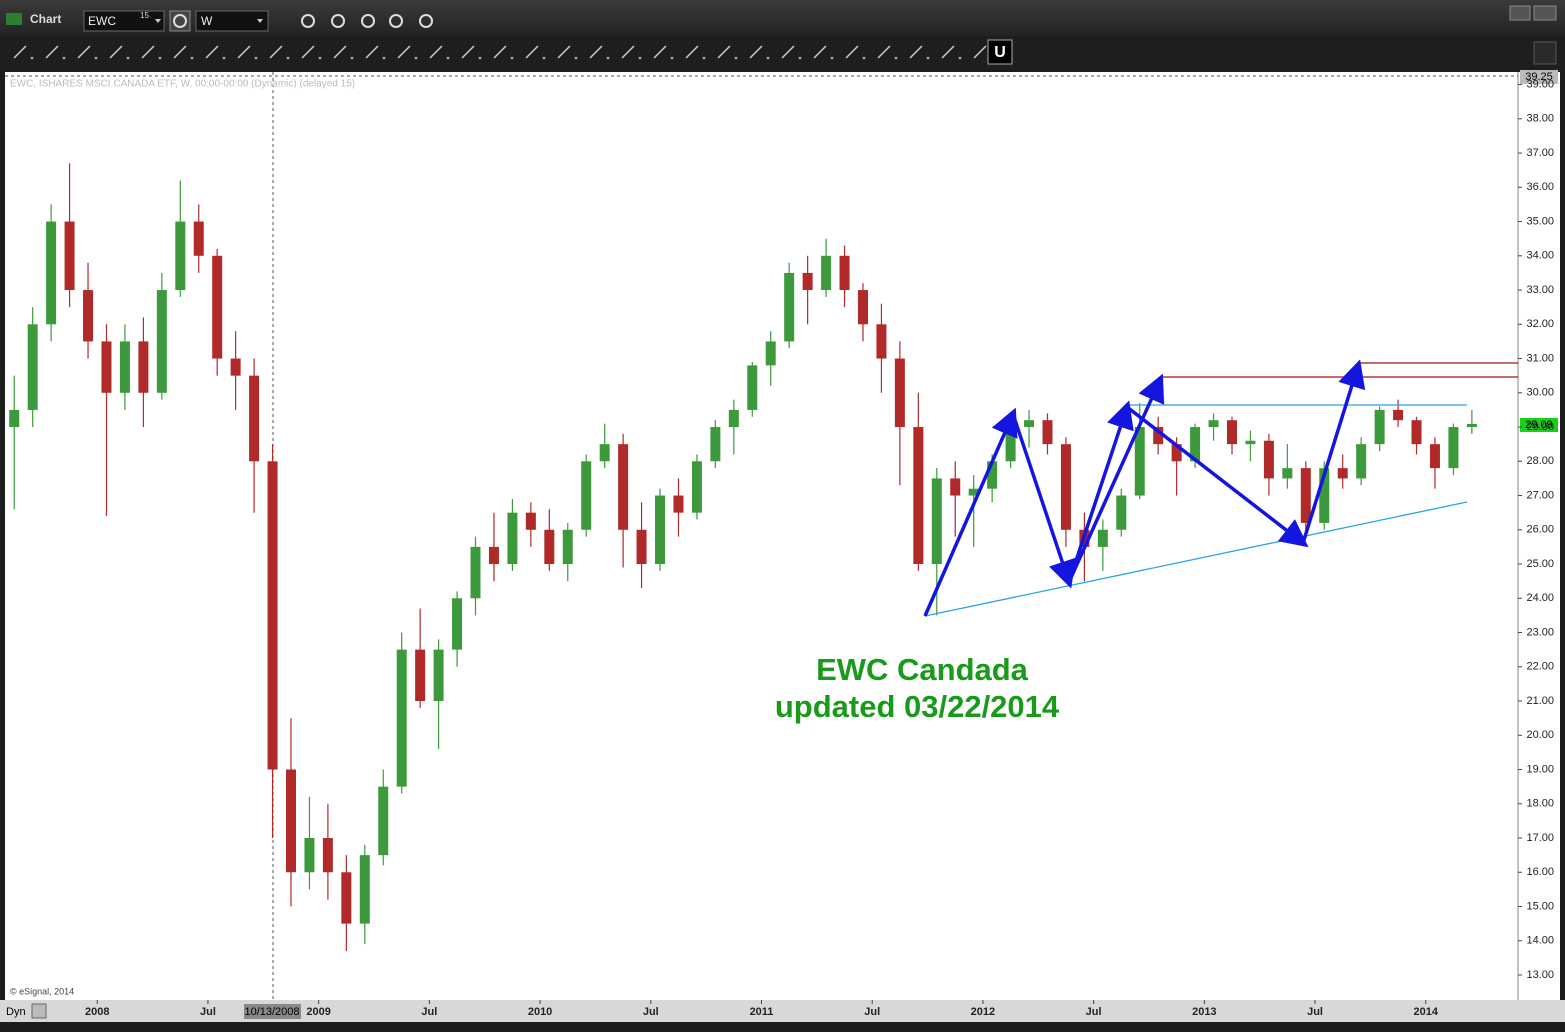  What do you see at coordinates (1520, 13) in the screenshot?
I see `restore-button` at bounding box center [1520, 13].